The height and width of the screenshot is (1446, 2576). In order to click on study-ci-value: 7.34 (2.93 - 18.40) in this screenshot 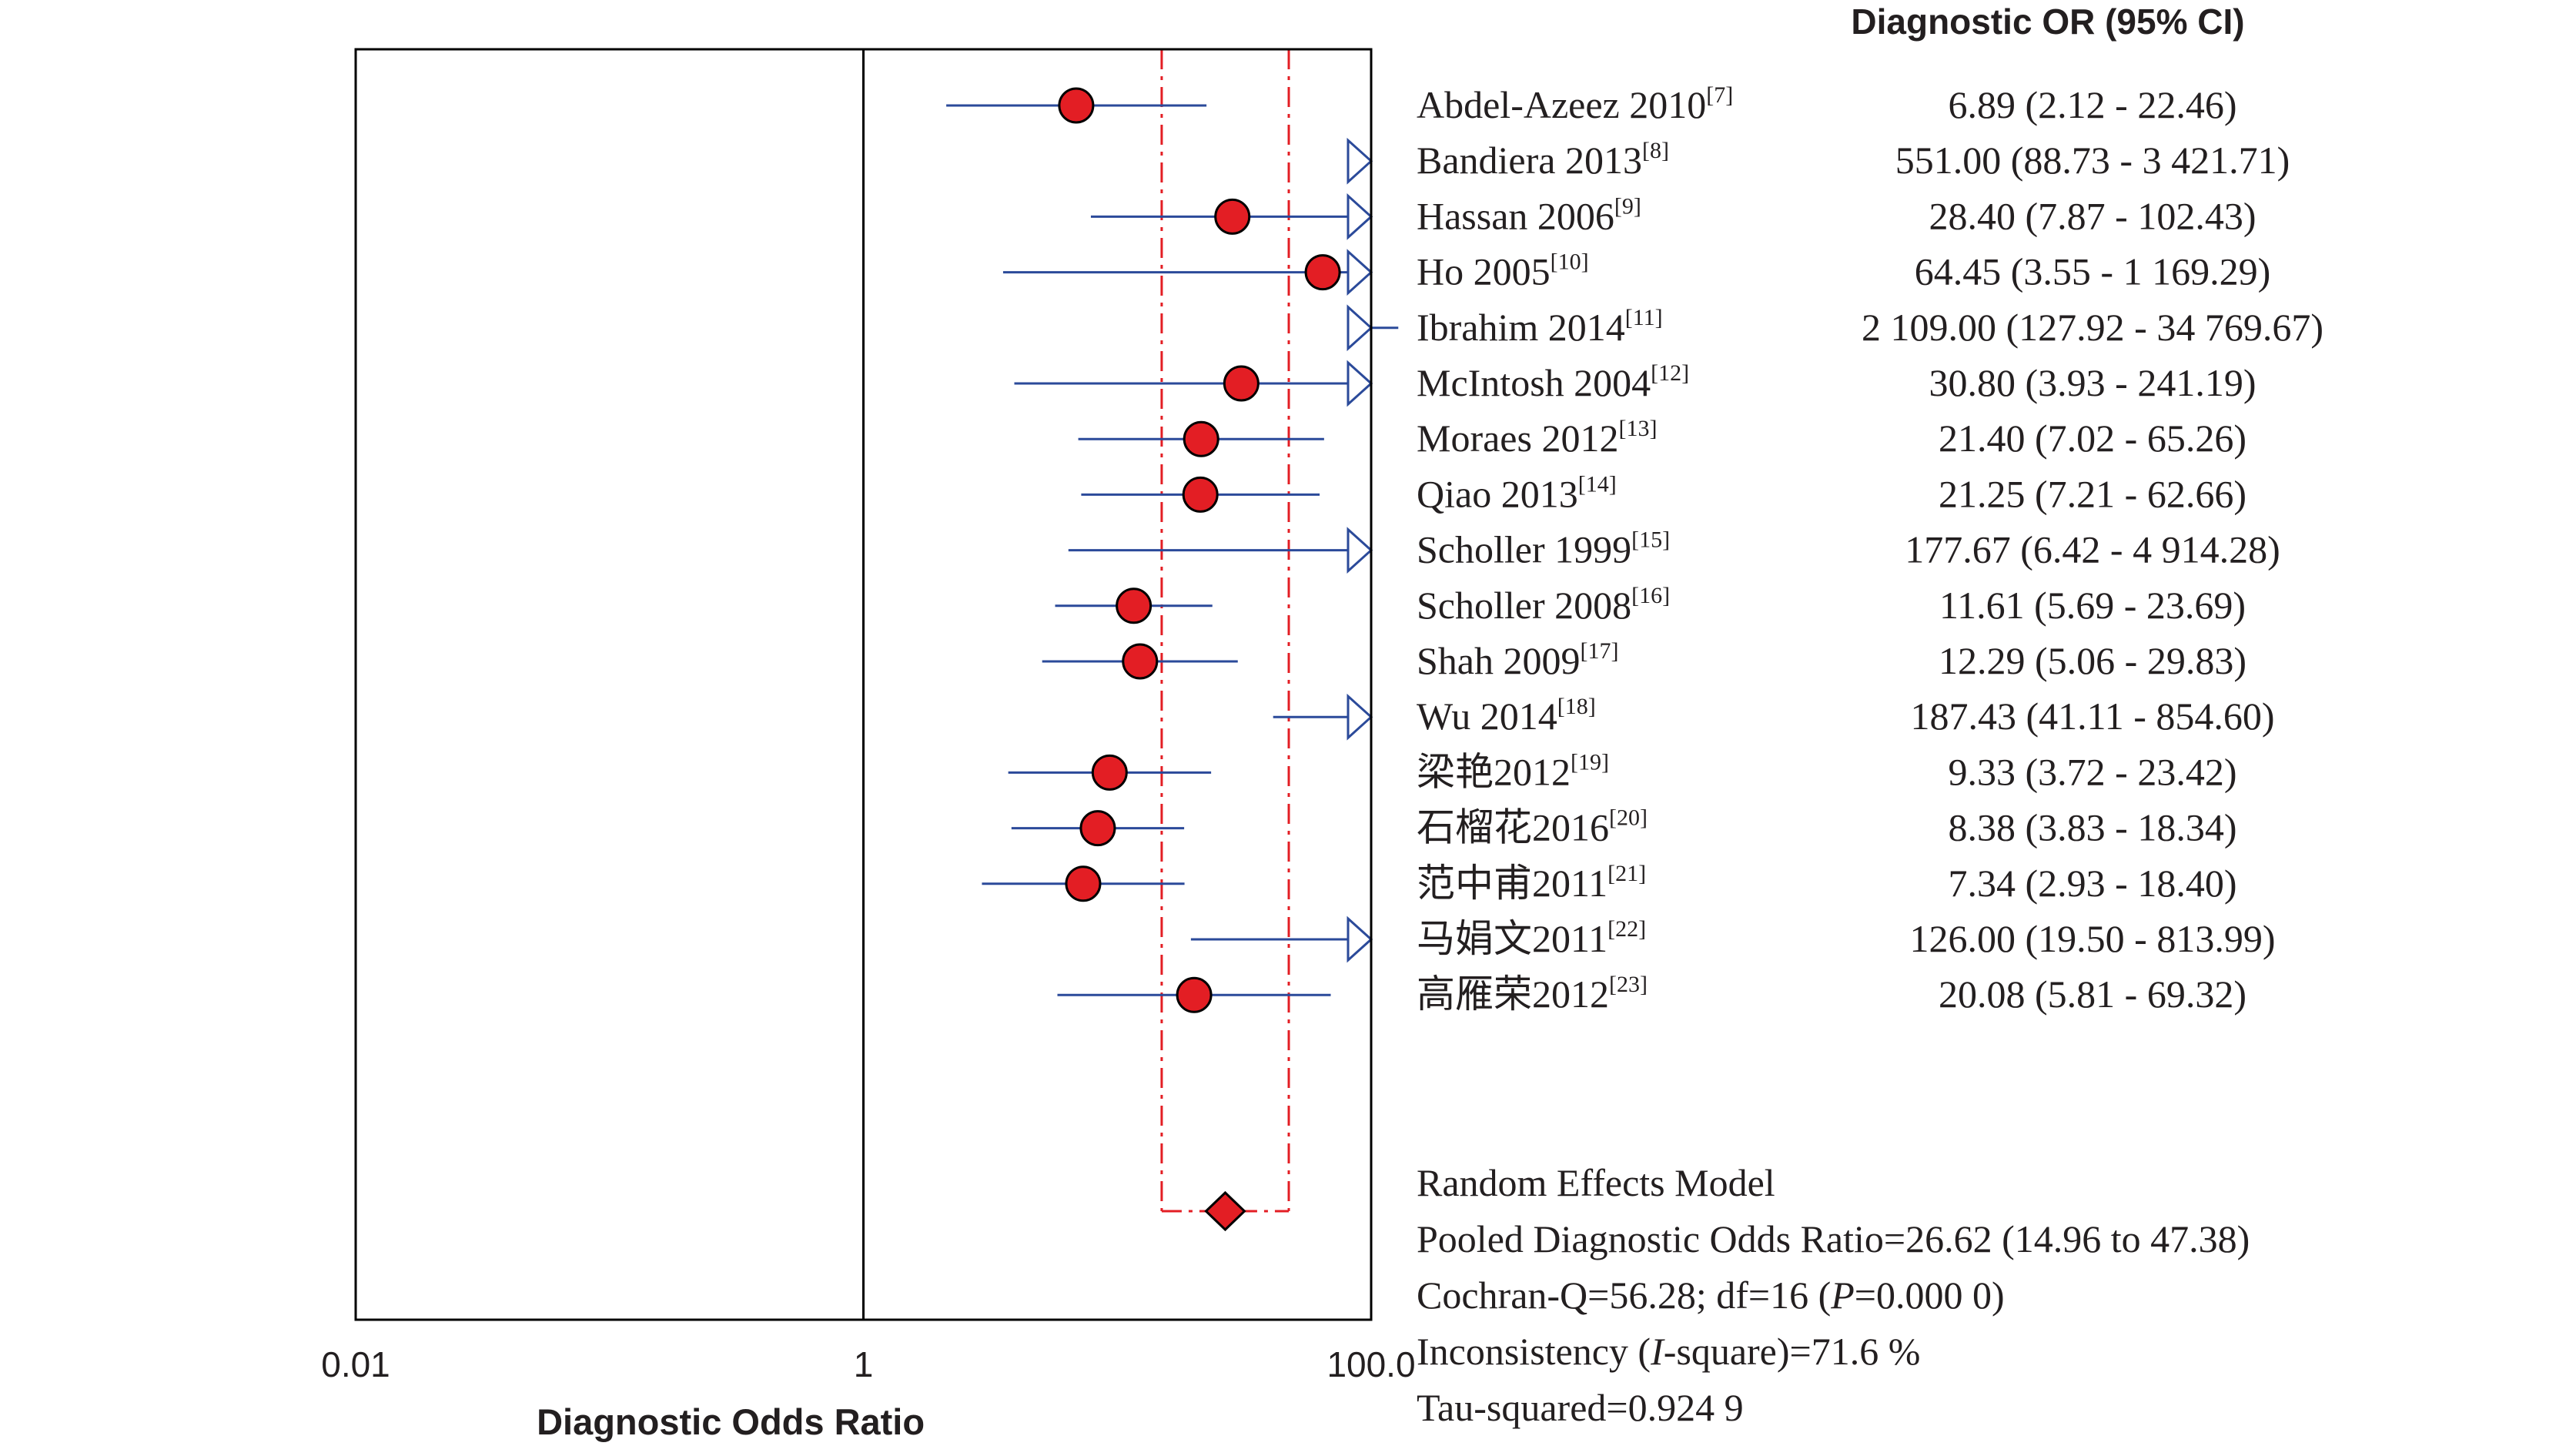, I will do `click(2093, 883)`.